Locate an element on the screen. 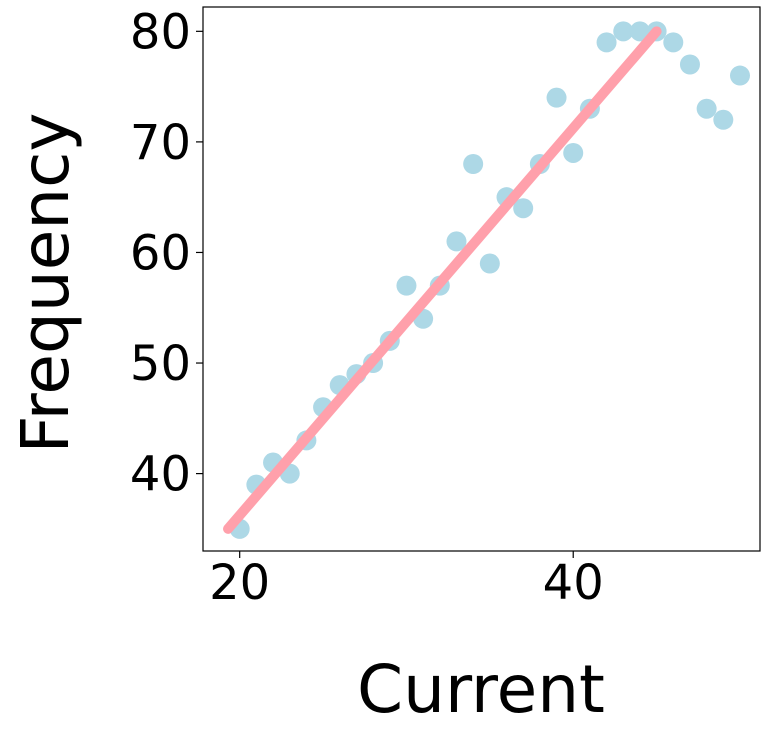  y-tick-label: 70 is located at coordinates (160, 143).